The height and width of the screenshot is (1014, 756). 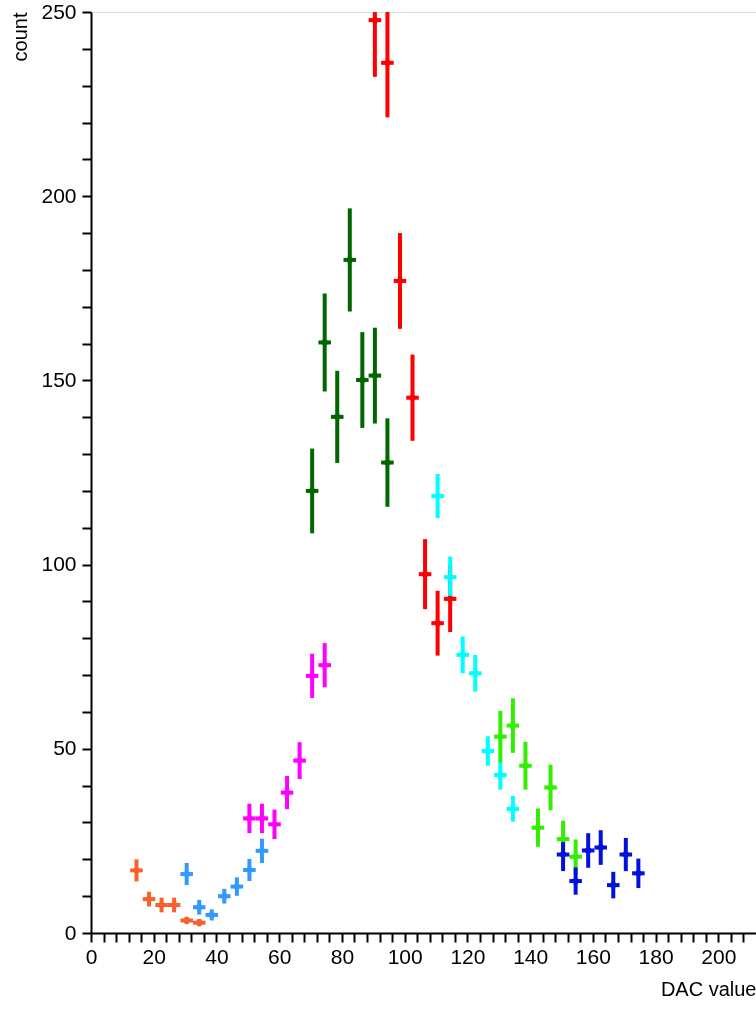 I want to click on x-tick-label: 40, so click(x=217, y=956).